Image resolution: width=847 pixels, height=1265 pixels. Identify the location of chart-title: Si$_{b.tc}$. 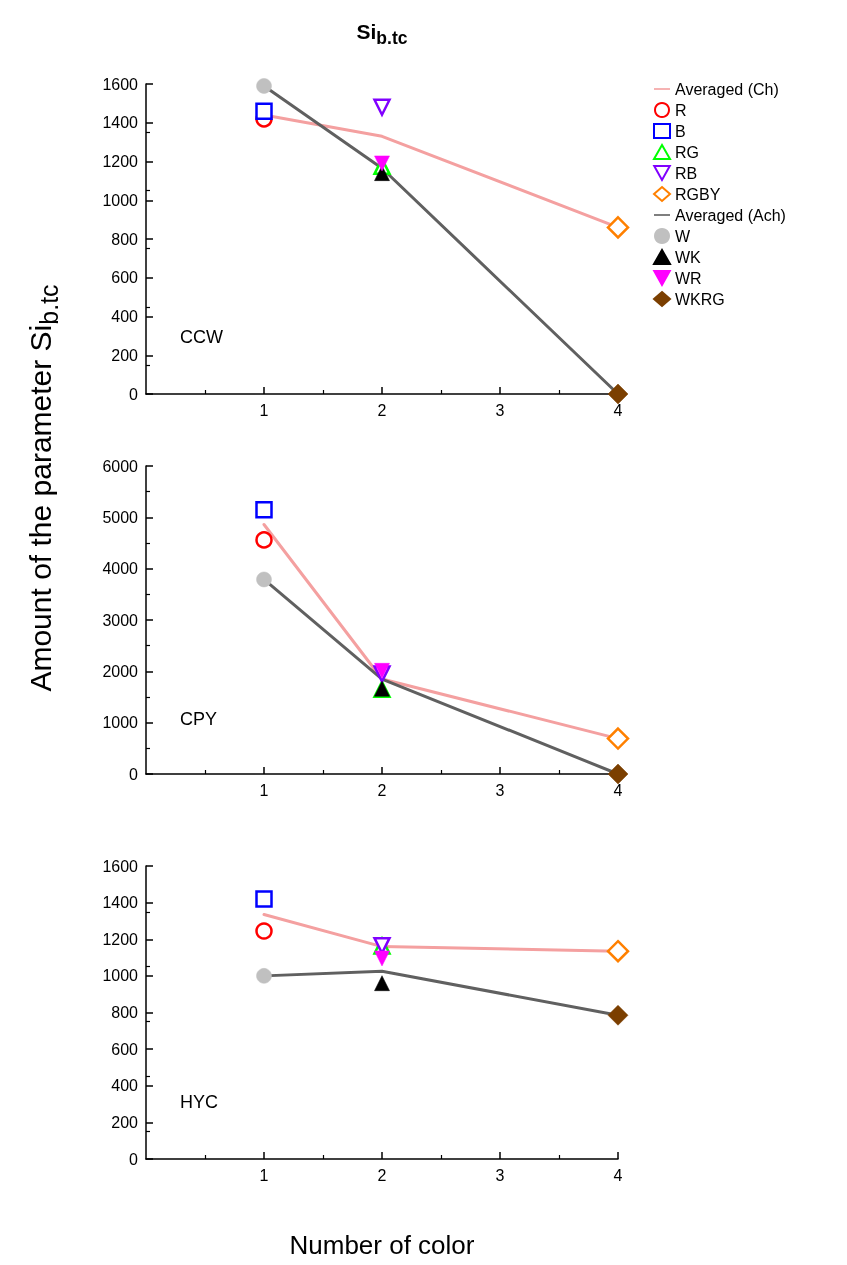
(382, 35).